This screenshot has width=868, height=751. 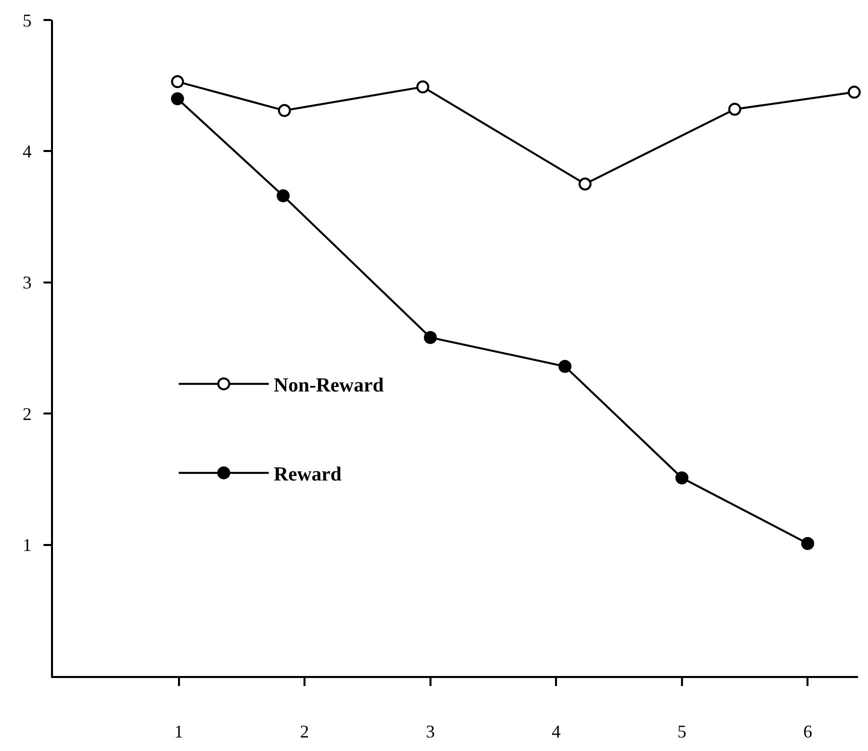 What do you see at coordinates (807, 731) in the screenshot?
I see `x-tick-label: 6` at bounding box center [807, 731].